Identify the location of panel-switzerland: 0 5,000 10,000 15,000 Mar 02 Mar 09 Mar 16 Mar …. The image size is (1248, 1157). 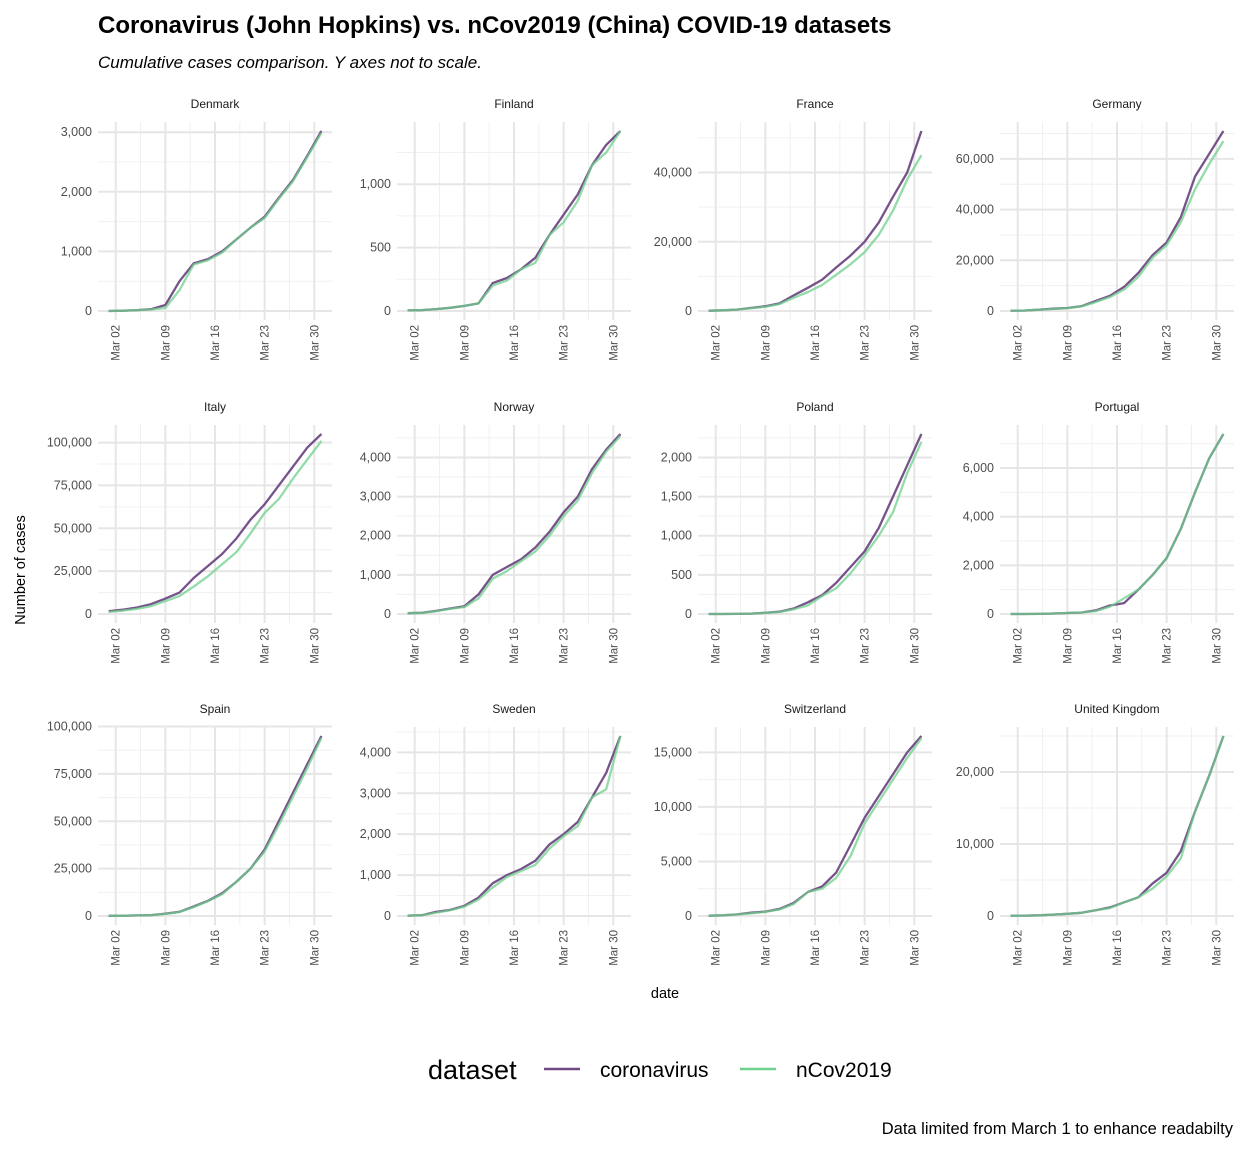
(793, 834).